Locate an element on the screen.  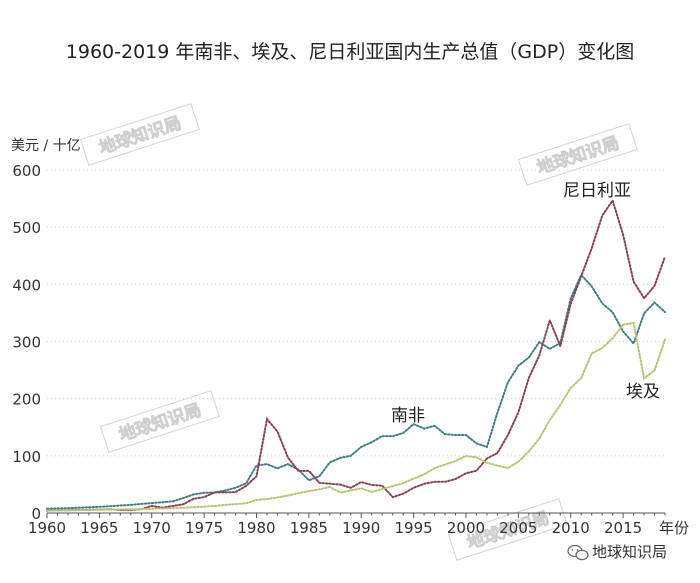
y-tick-label: 500 is located at coordinates (26, 228).